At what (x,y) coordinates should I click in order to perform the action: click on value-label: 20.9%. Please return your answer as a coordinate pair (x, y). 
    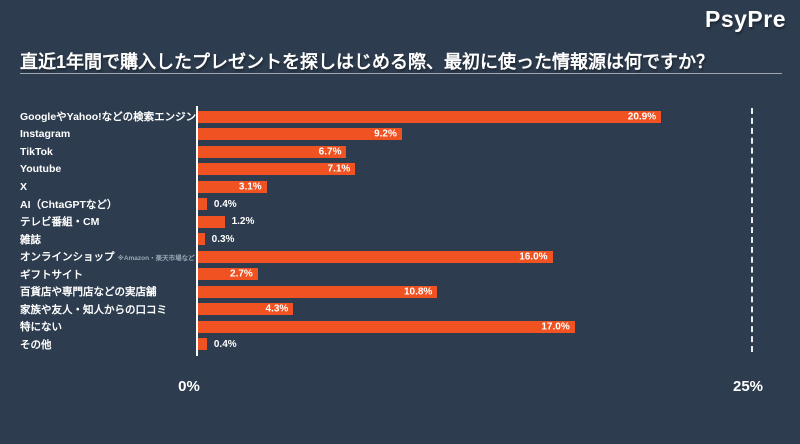
    Looking at the image, I should click on (642, 117).